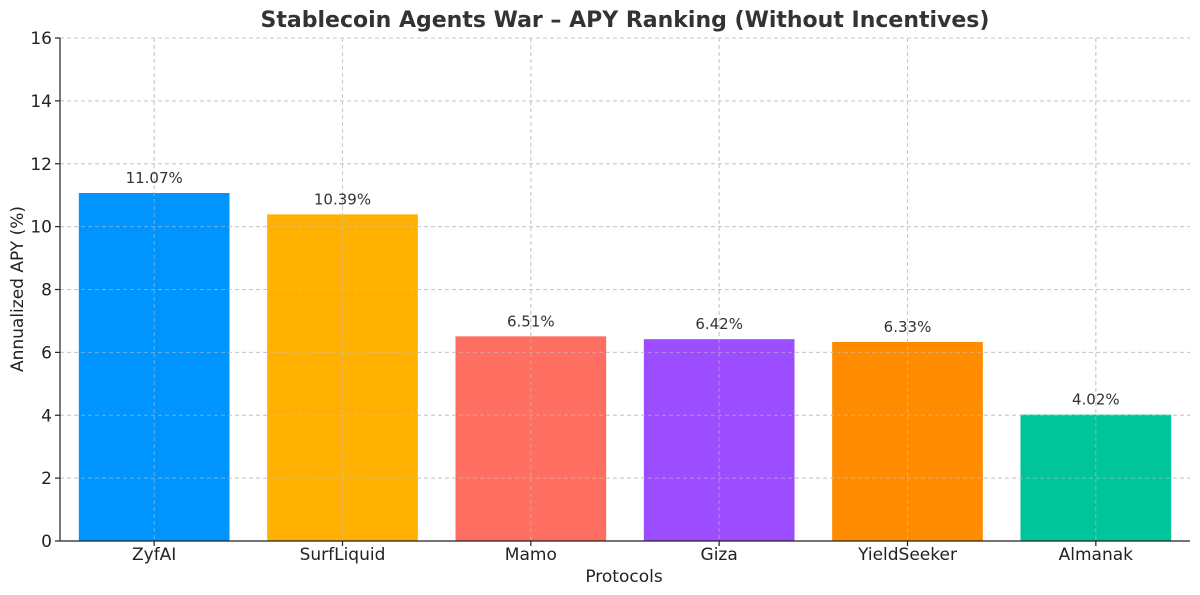  Describe the element at coordinates (907, 441) in the screenshot. I see `bar-yieldseeker` at that location.